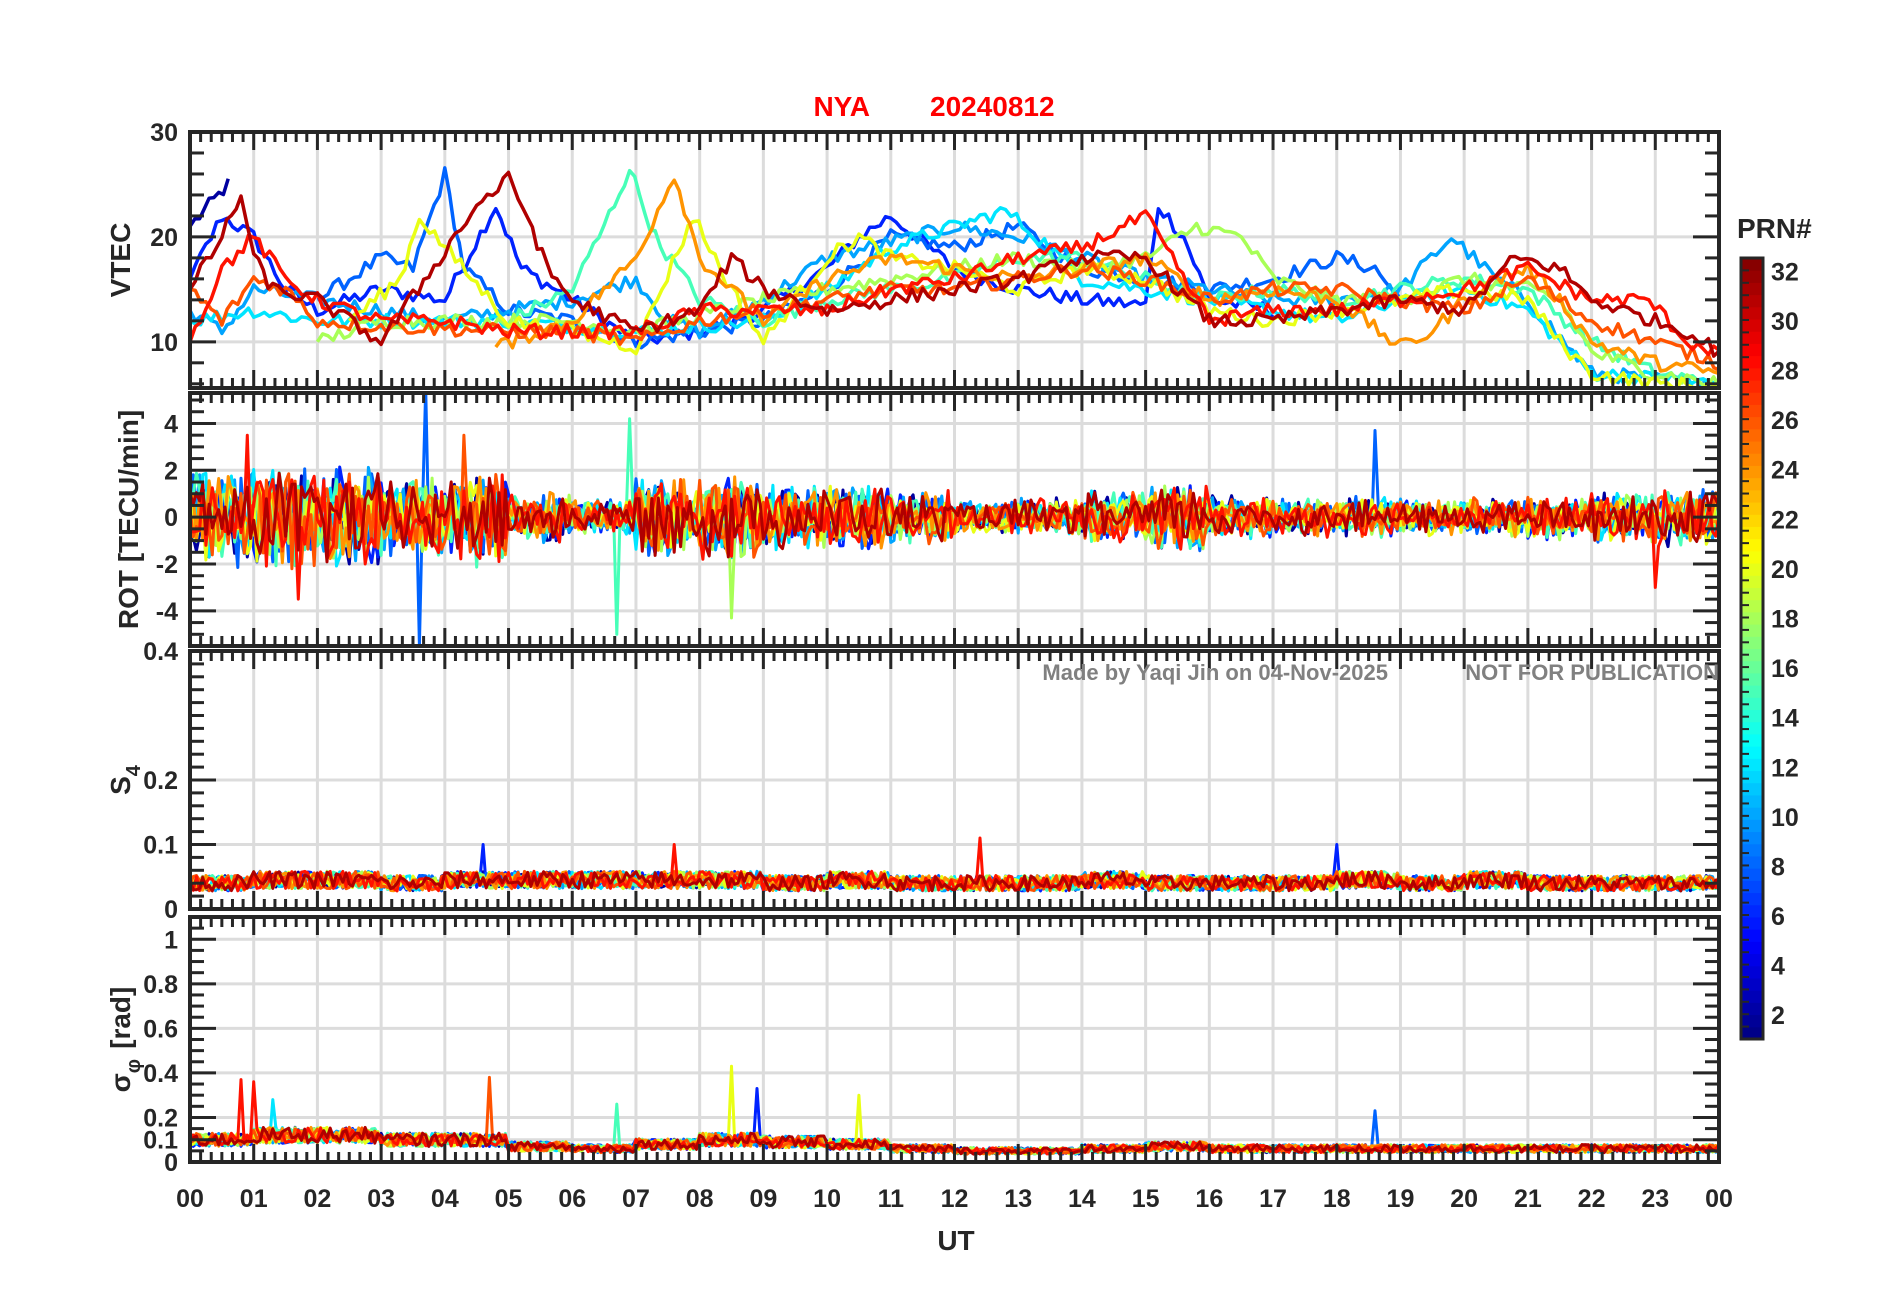 This screenshot has width=1902, height=1292. Describe the element at coordinates (171, 518) in the screenshot. I see `y-tick-label-rot: 0` at that location.